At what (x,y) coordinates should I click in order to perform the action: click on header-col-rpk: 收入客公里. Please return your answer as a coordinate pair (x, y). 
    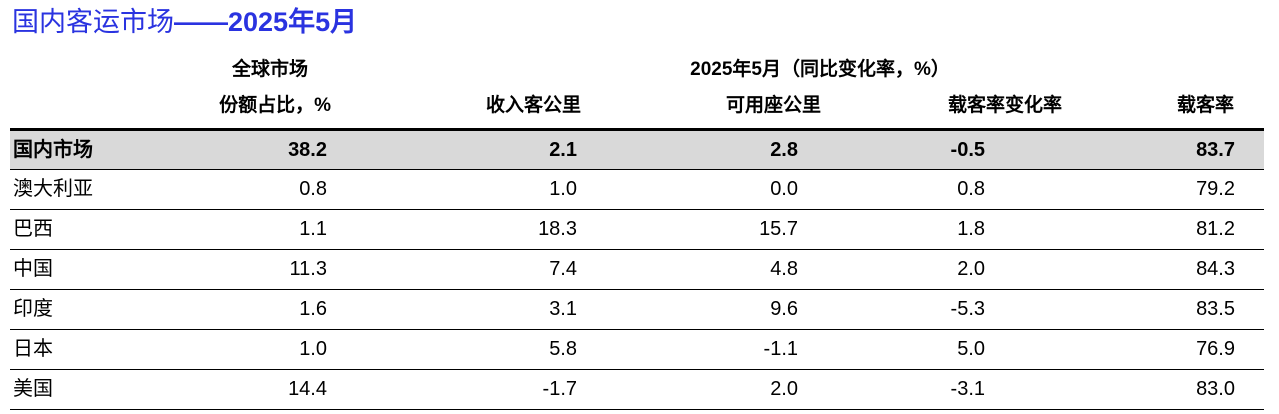
    Looking at the image, I should click on (533, 105).